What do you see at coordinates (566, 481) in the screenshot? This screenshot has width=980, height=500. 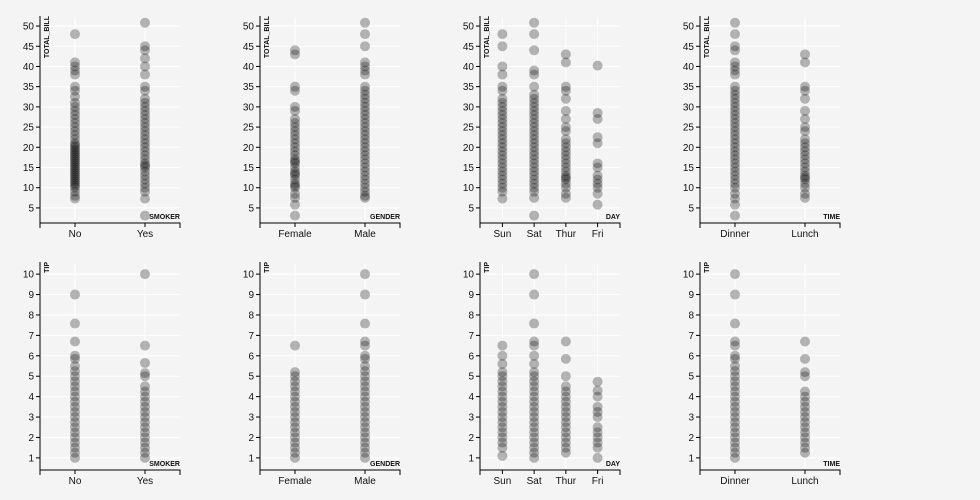 I see `x-tick-label: Thur` at bounding box center [566, 481].